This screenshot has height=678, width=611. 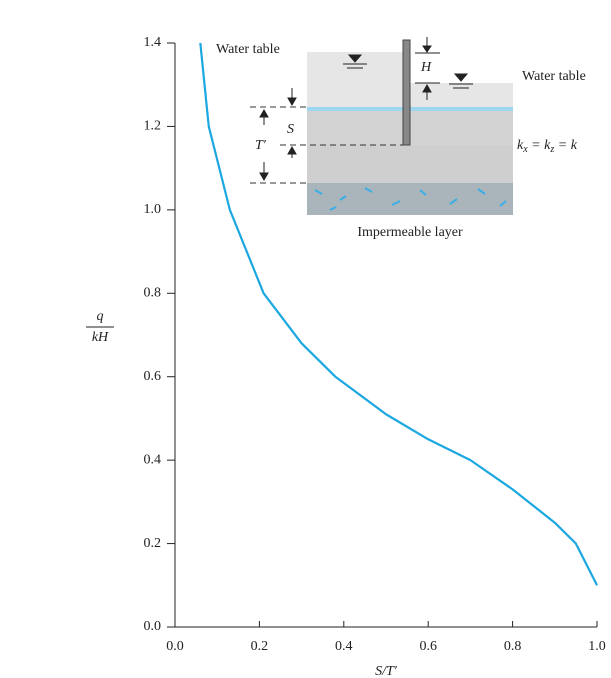 I want to click on dashed-guides, so click(x=326, y=145).